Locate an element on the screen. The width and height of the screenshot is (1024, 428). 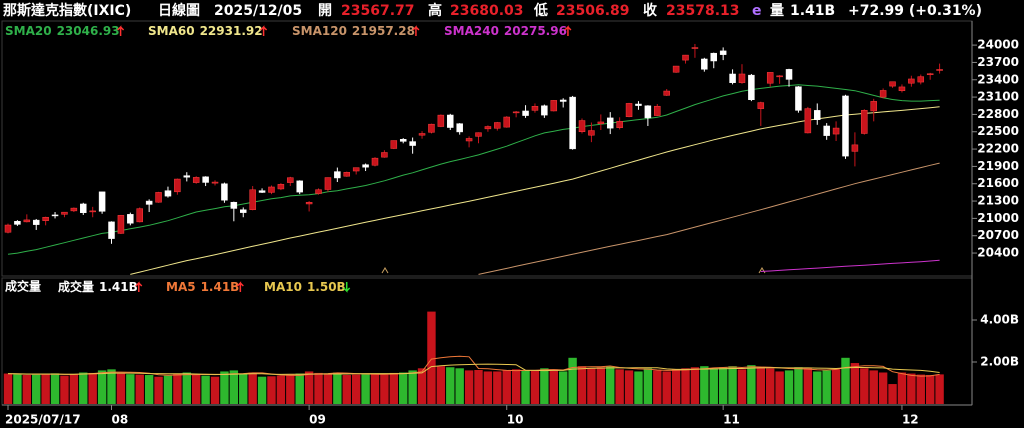
ma-line is located at coordinates (850, 265).